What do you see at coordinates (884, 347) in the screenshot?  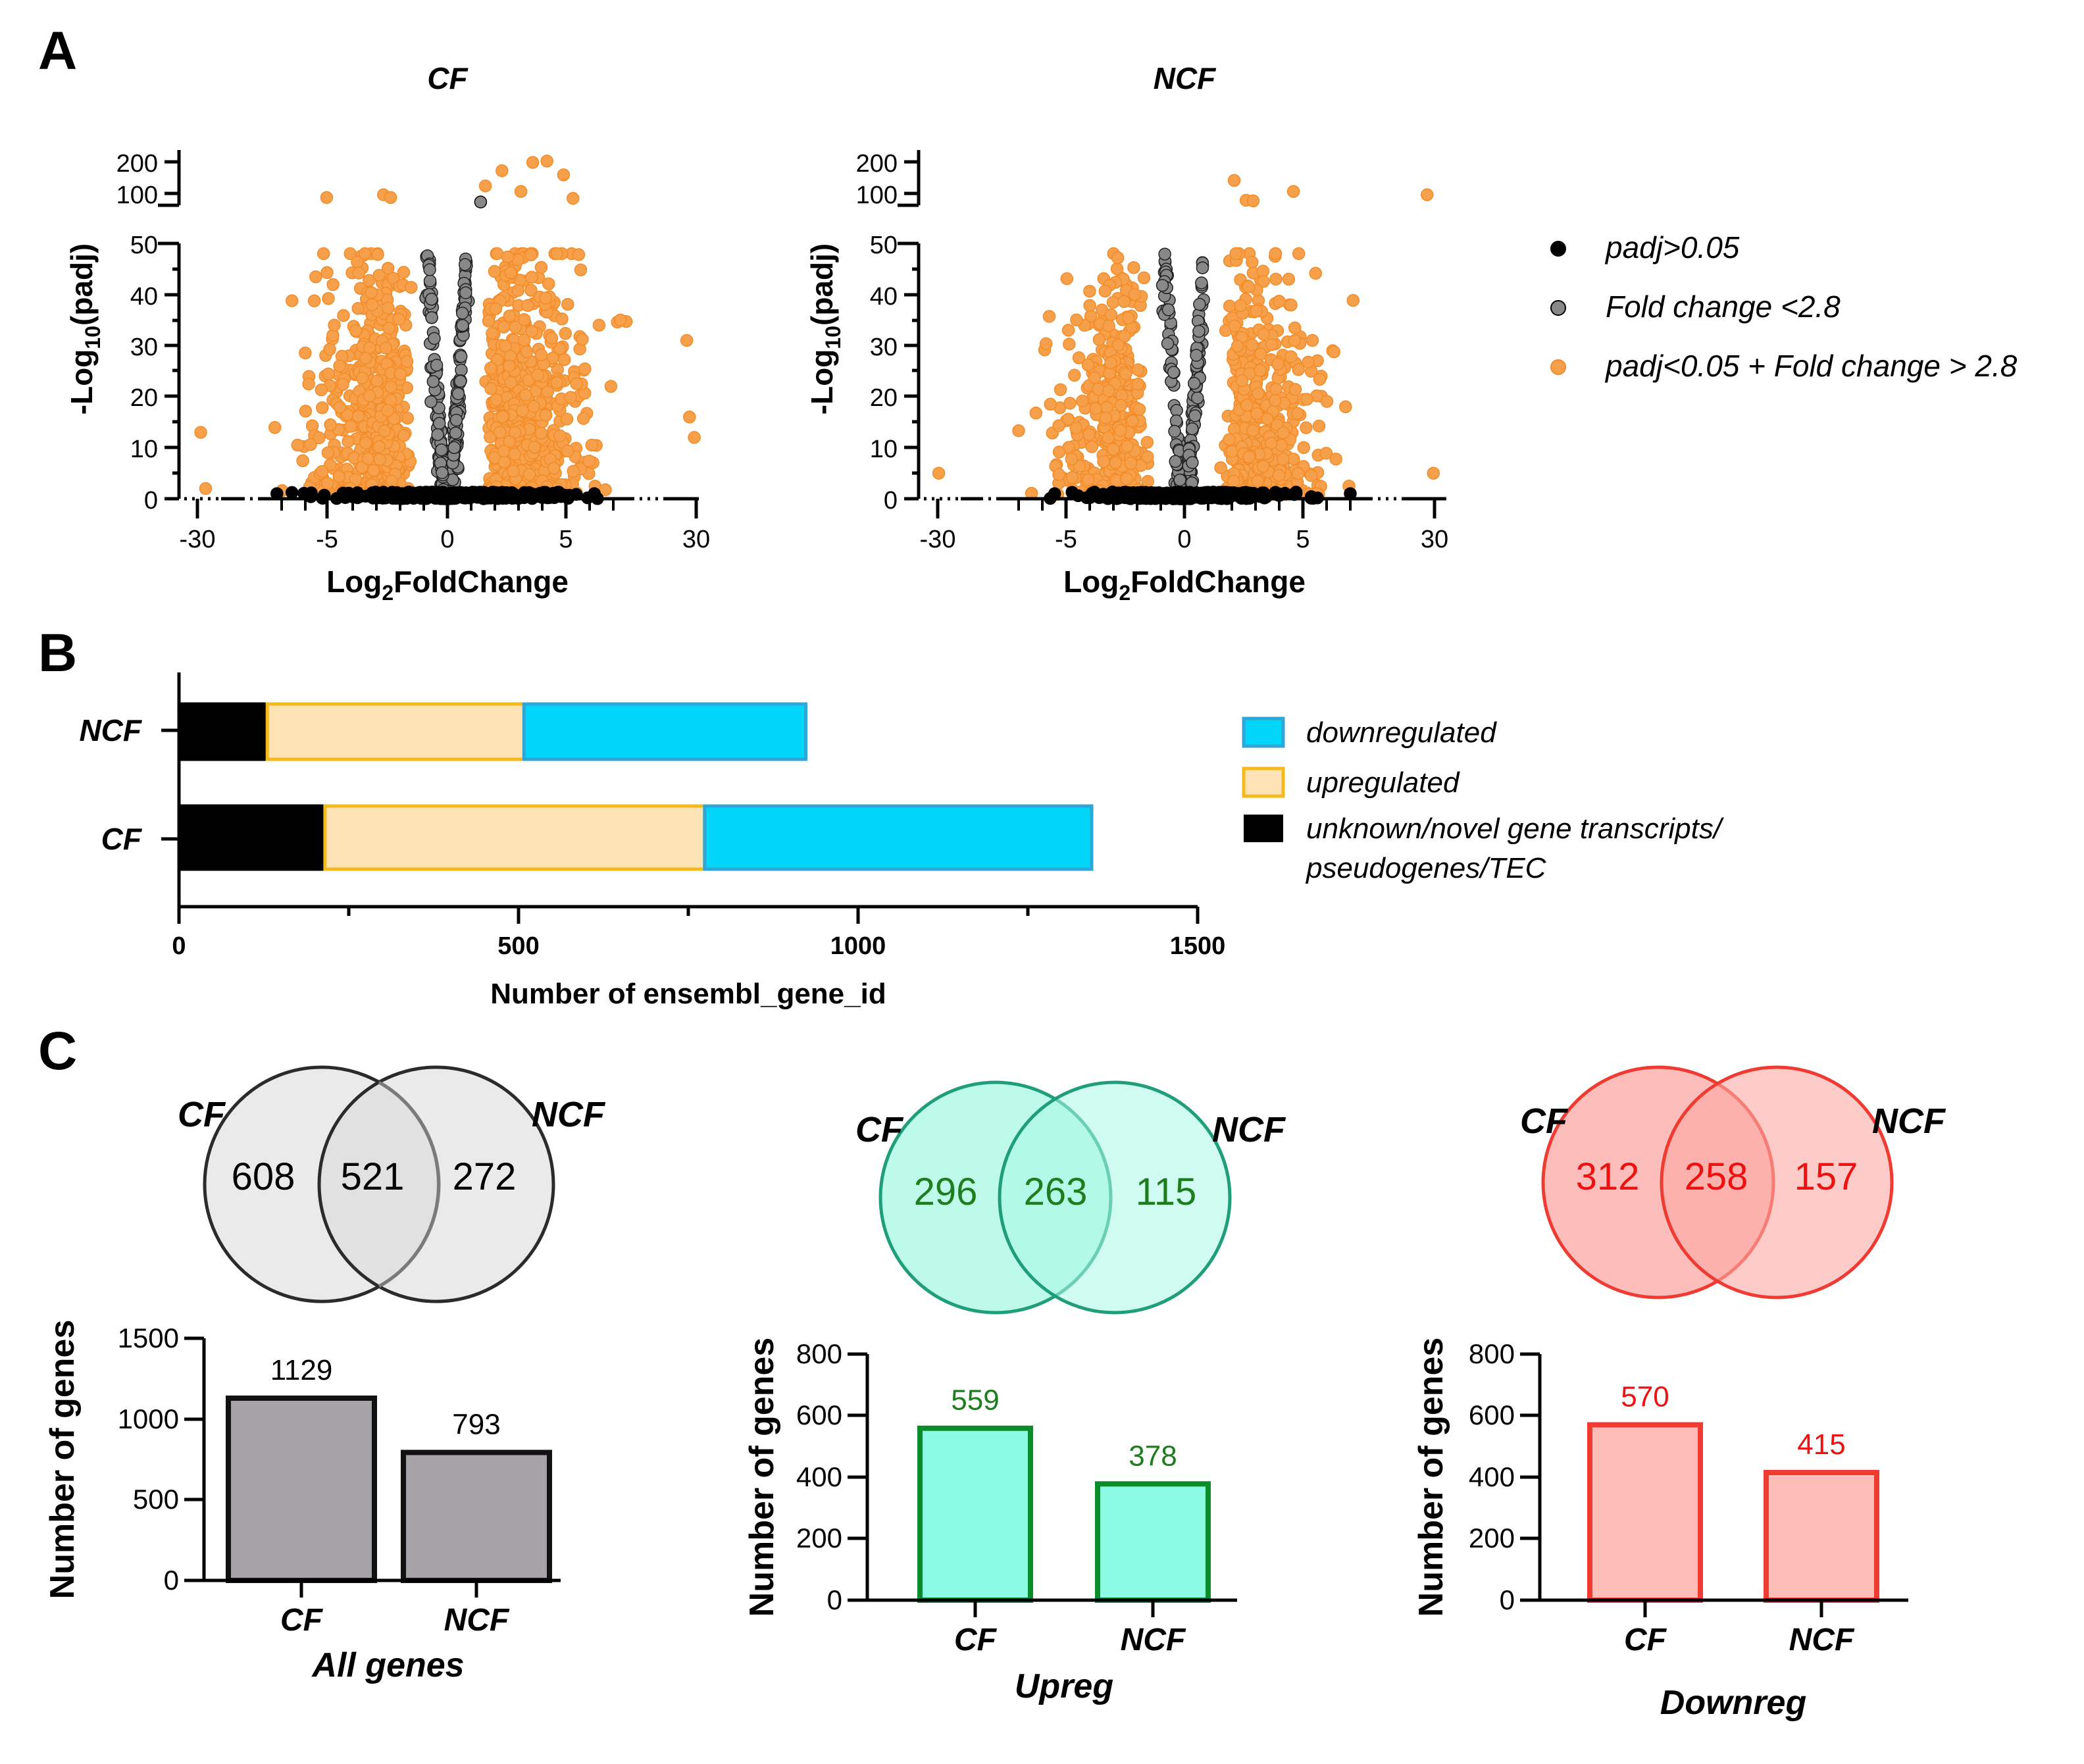 I see `volcano-ncf-ytick-30: 30` at bounding box center [884, 347].